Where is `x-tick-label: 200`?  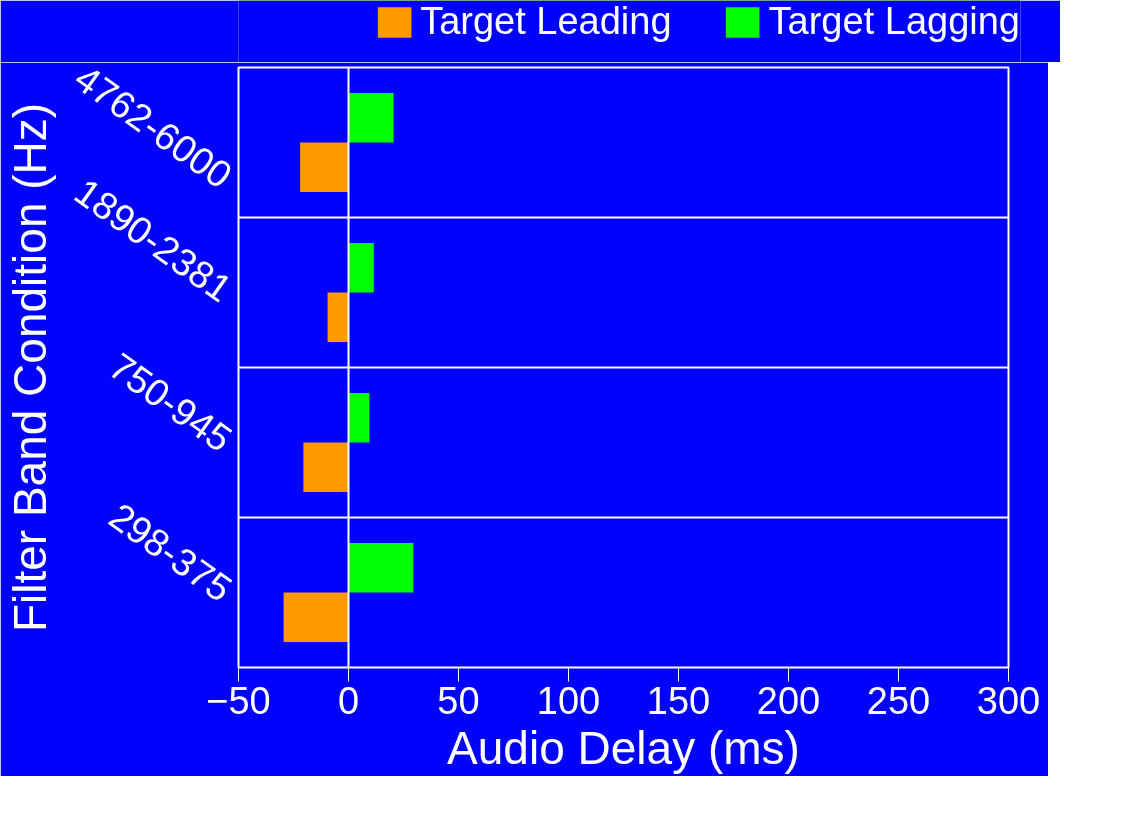 x-tick-label: 200 is located at coordinates (788, 700).